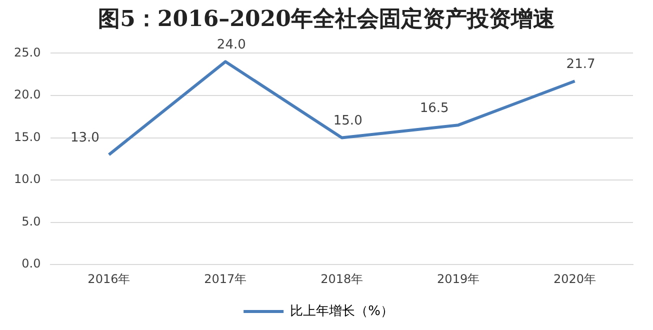 Image resolution: width=653 pixels, height=330 pixels. I want to click on legend-label: 比上年增长（%）, so click(342, 311).